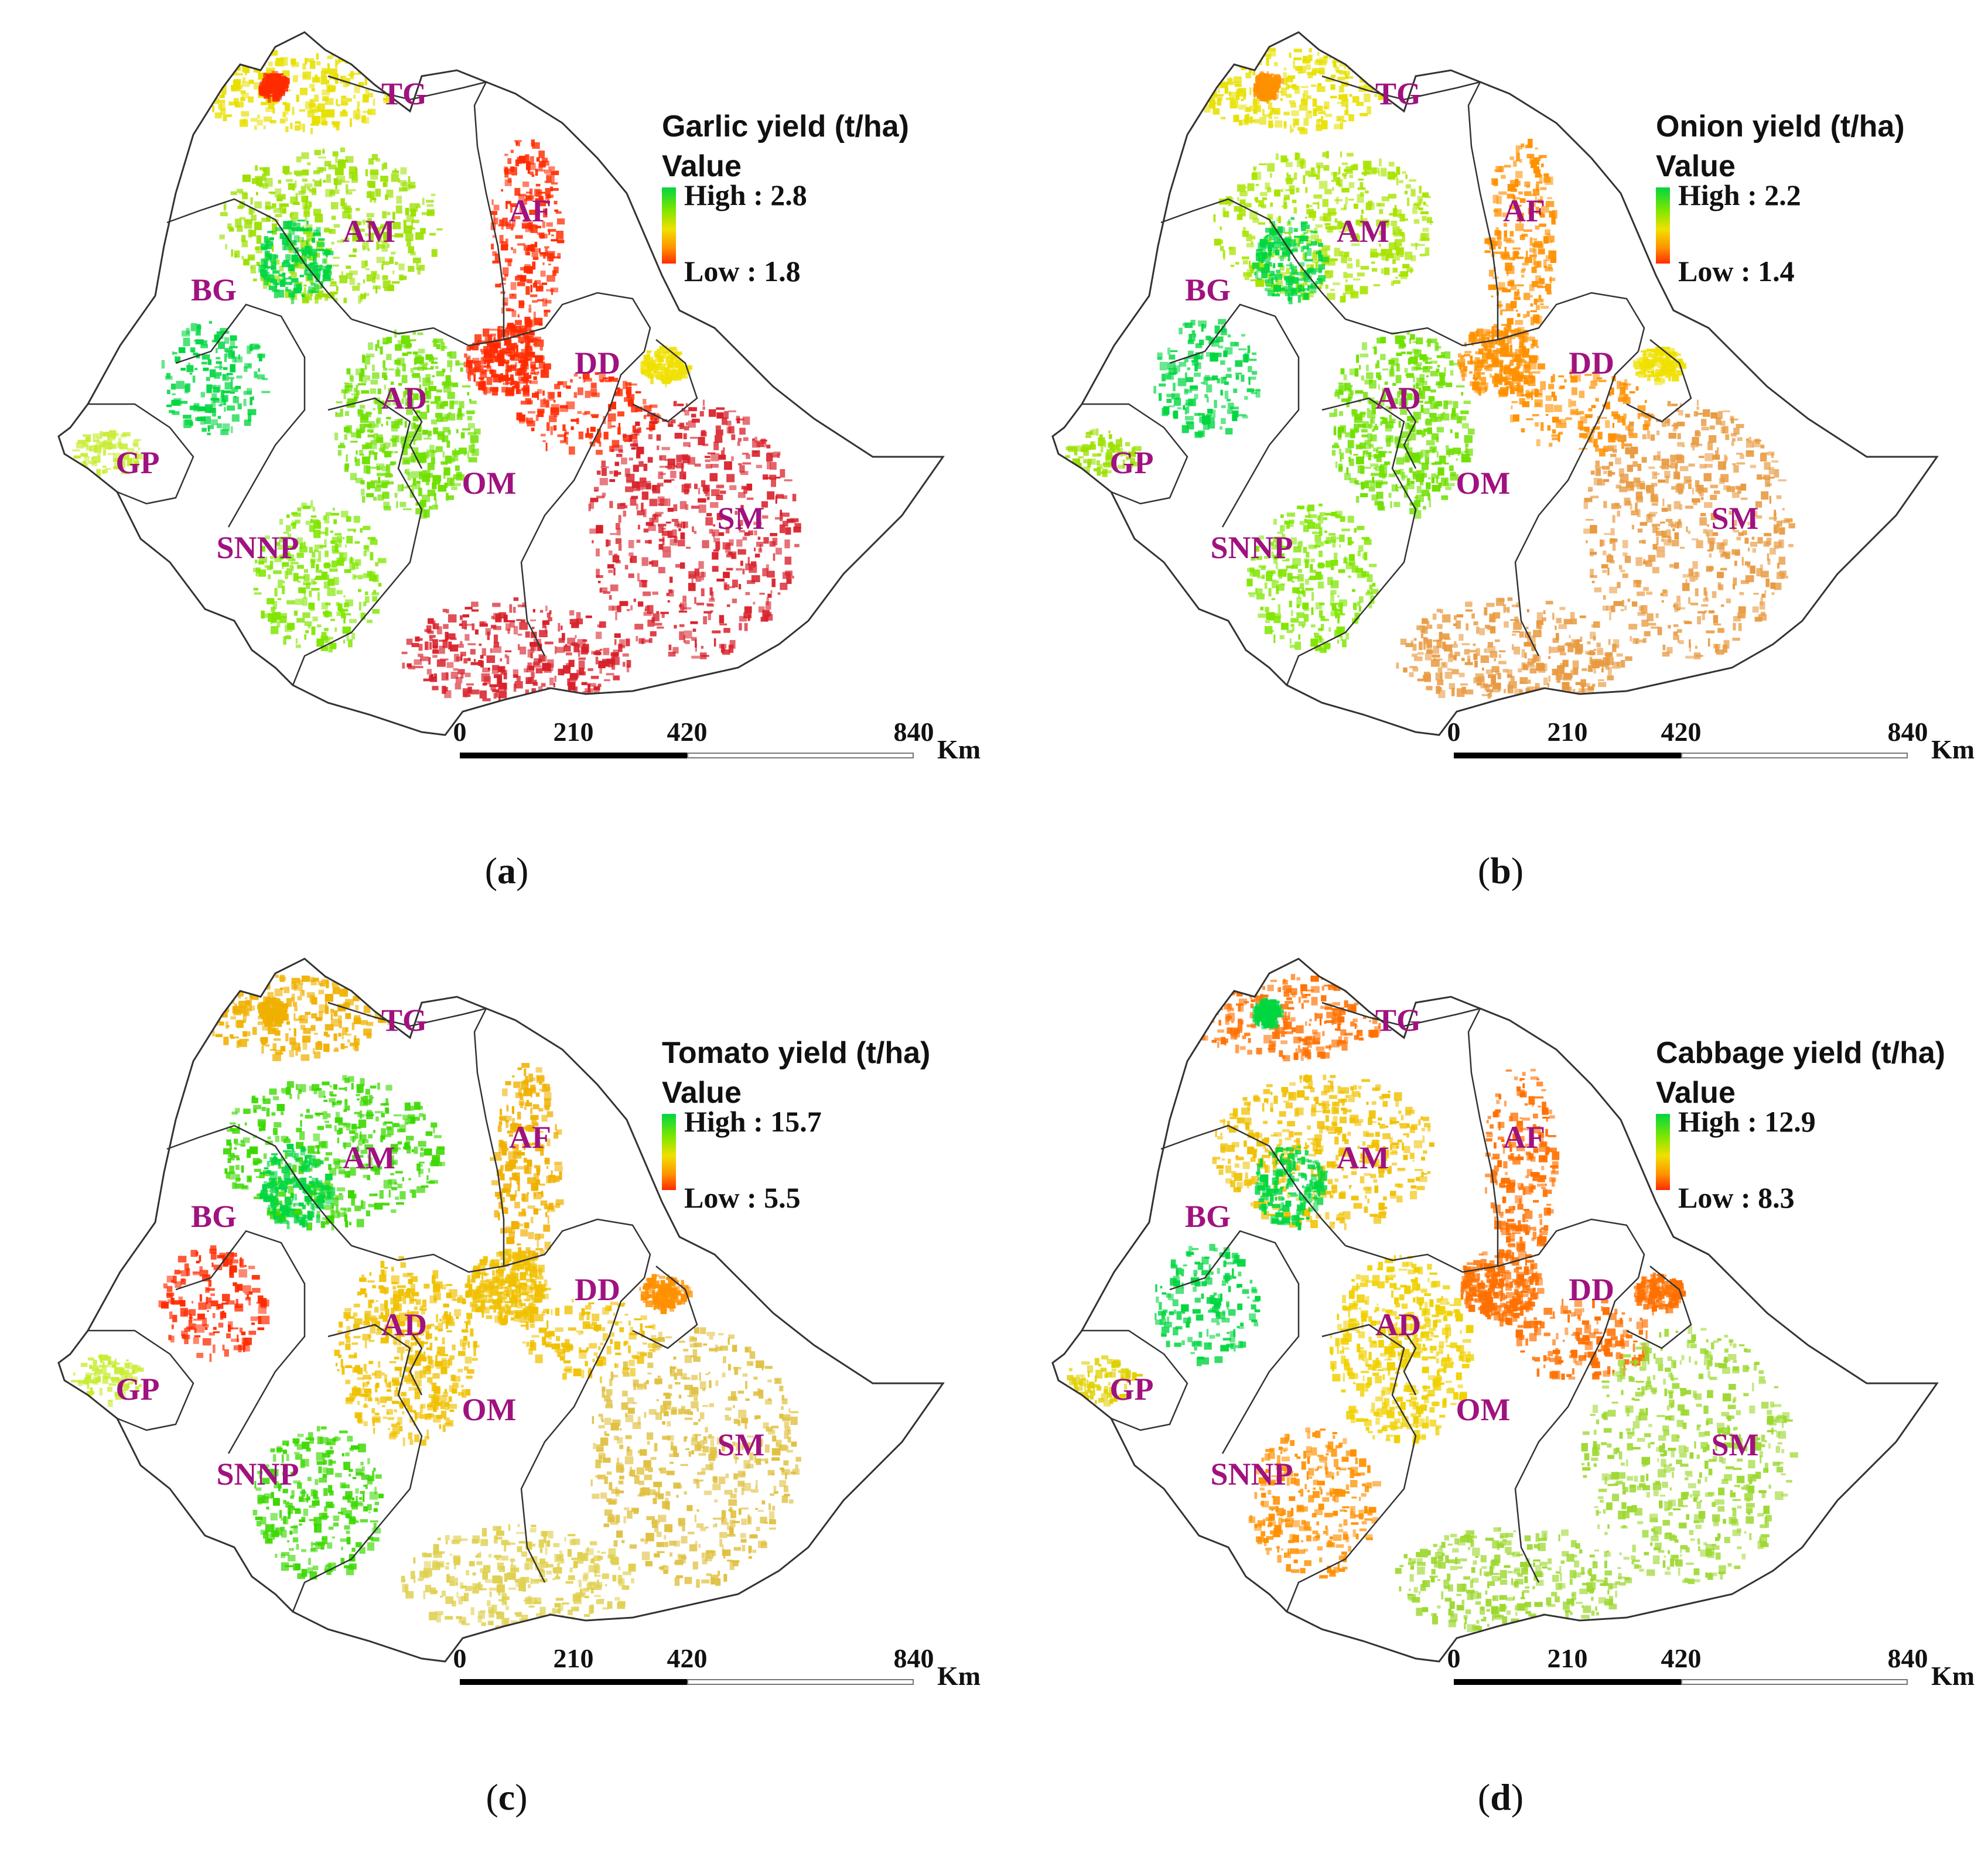 The width and height of the screenshot is (1988, 1853). I want to click on yield-raster, so click(436, 379).